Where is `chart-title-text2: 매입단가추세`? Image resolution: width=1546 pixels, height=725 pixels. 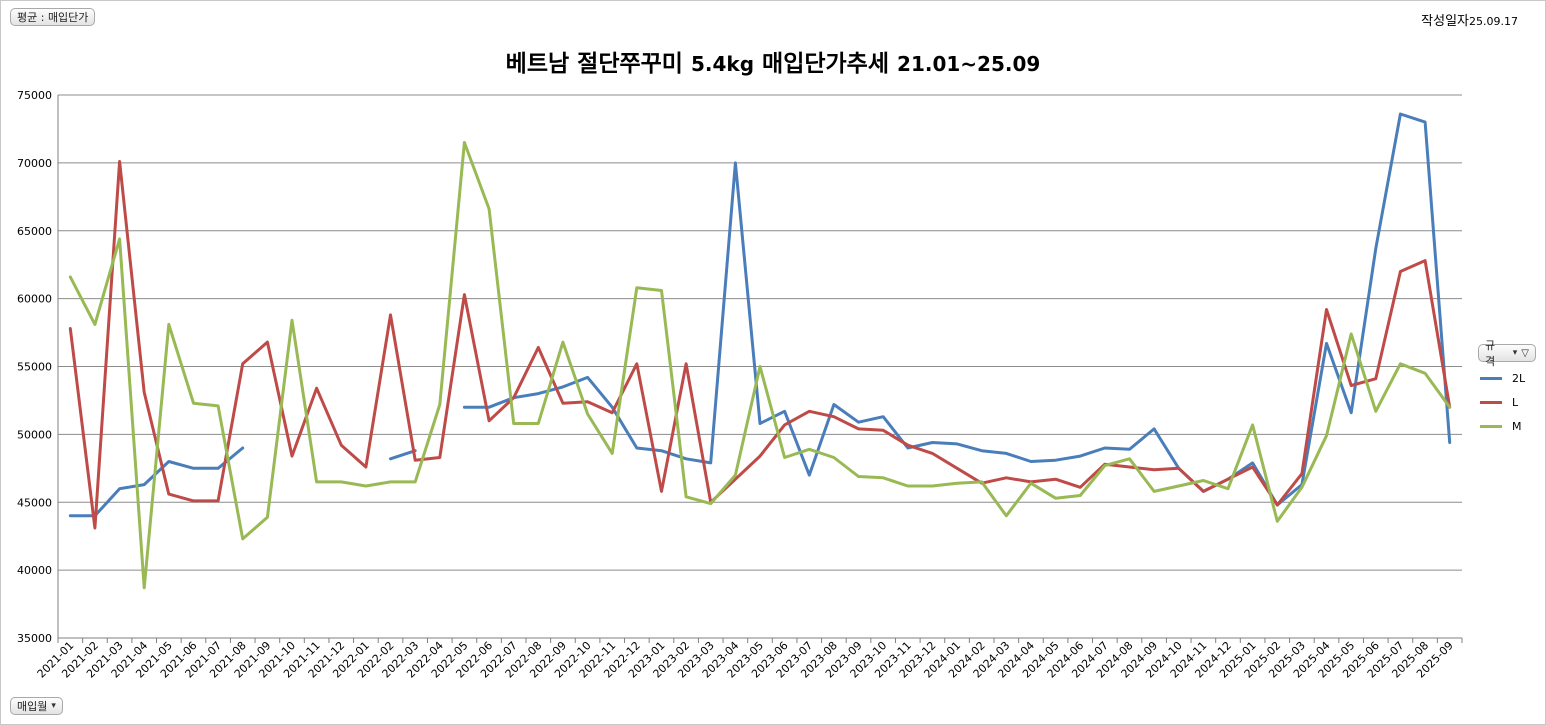 chart-title-text2: 매입단가추세 is located at coordinates (826, 64).